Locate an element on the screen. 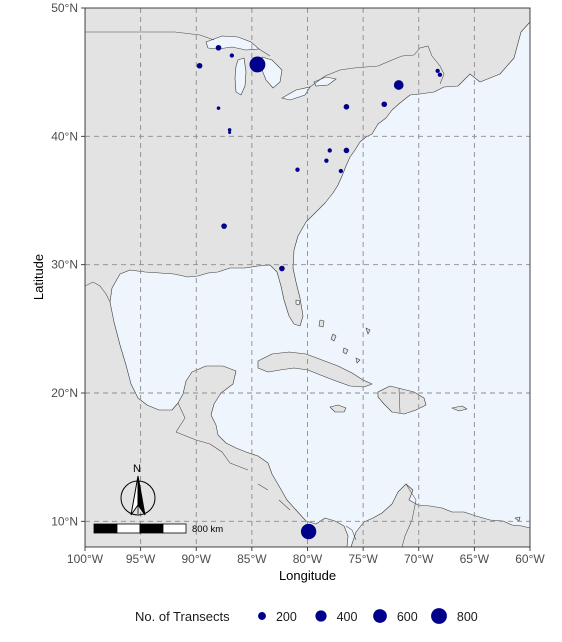 Image resolution: width=562 pixels, height=642 pixels. y-tick-label-0: 10°N is located at coordinates (64, 521).